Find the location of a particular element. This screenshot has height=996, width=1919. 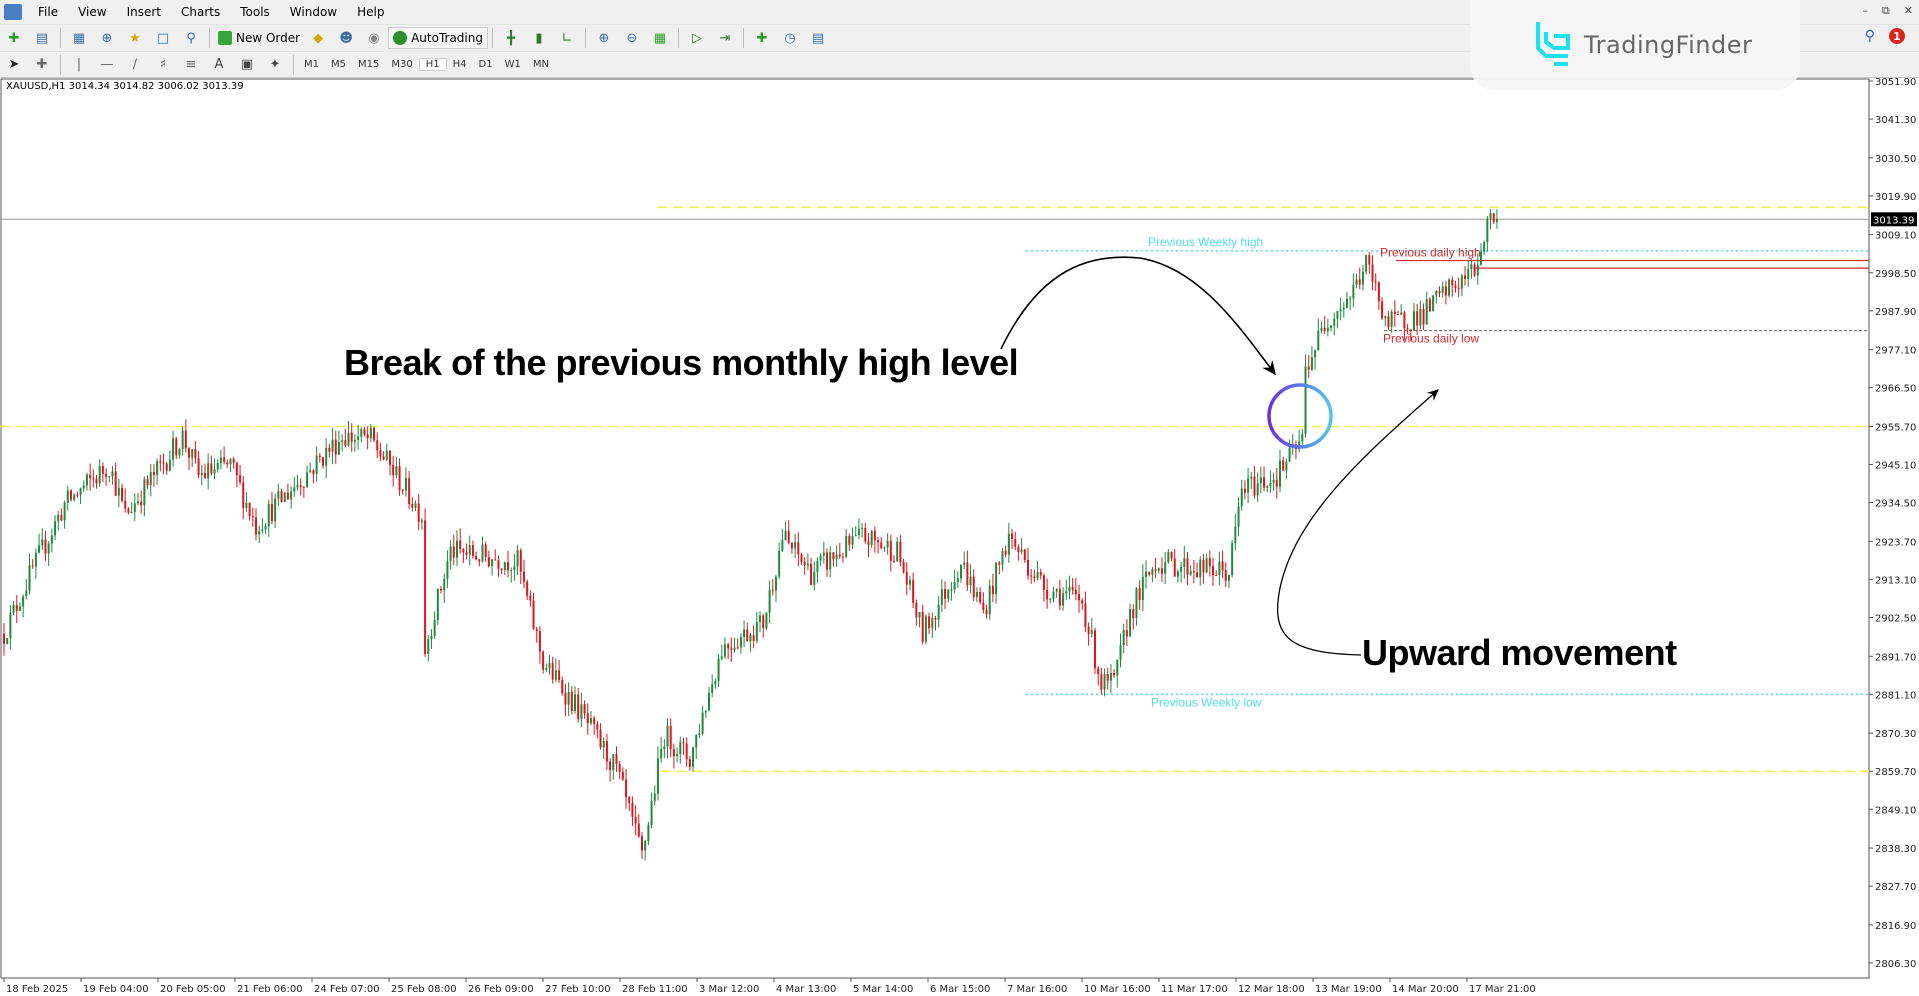

horizontal-line-icon: — is located at coordinates (107, 64).